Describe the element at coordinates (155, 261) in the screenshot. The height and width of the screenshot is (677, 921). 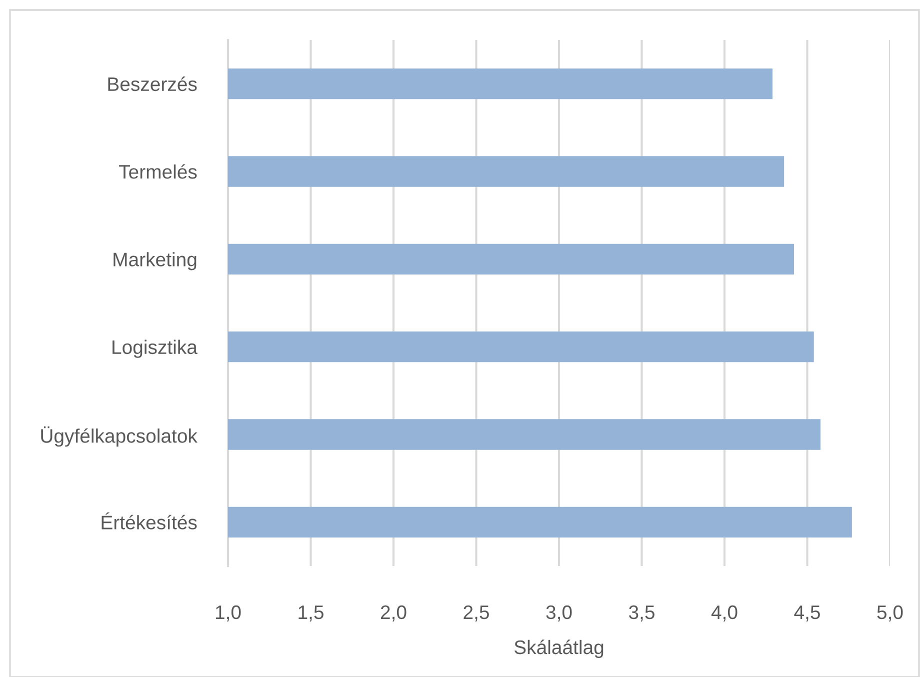
I see `y-tick-label: Marketing` at that location.